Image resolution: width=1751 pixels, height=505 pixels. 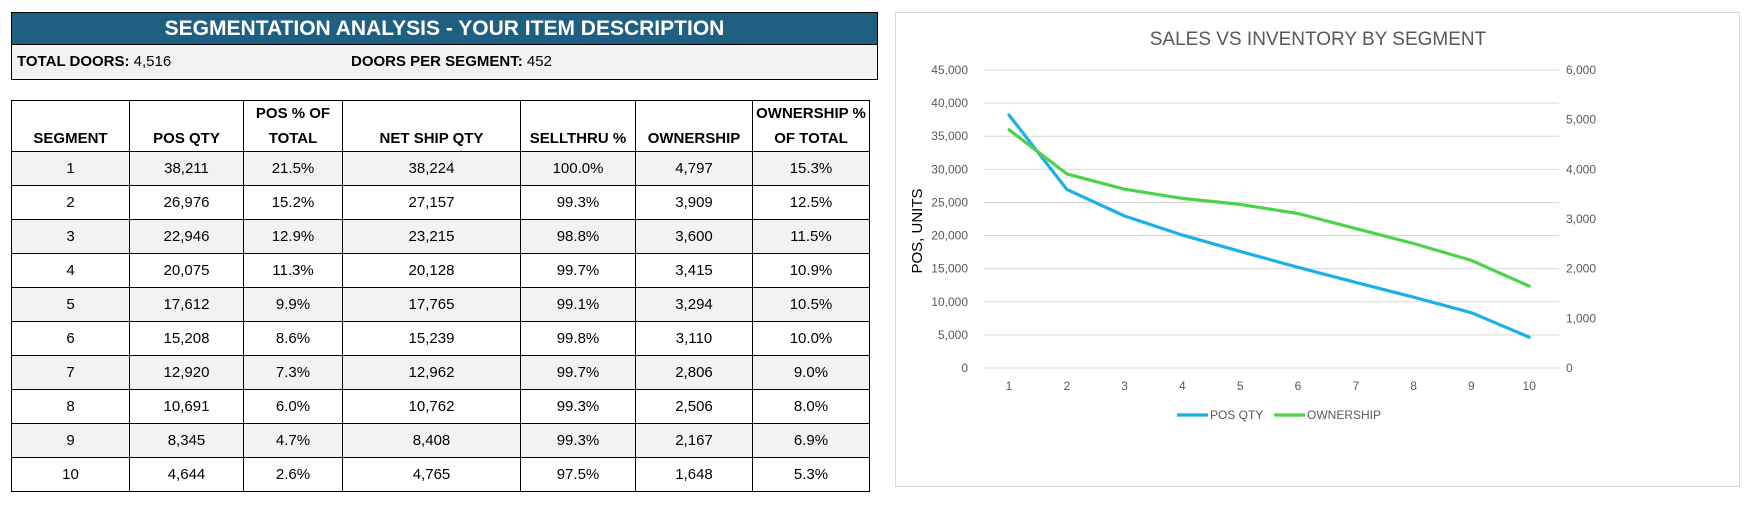 What do you see at coordinates (1182, 386) in the screenshot?
I see `x-tick-label: 4` at bounding box center [1182, 386].